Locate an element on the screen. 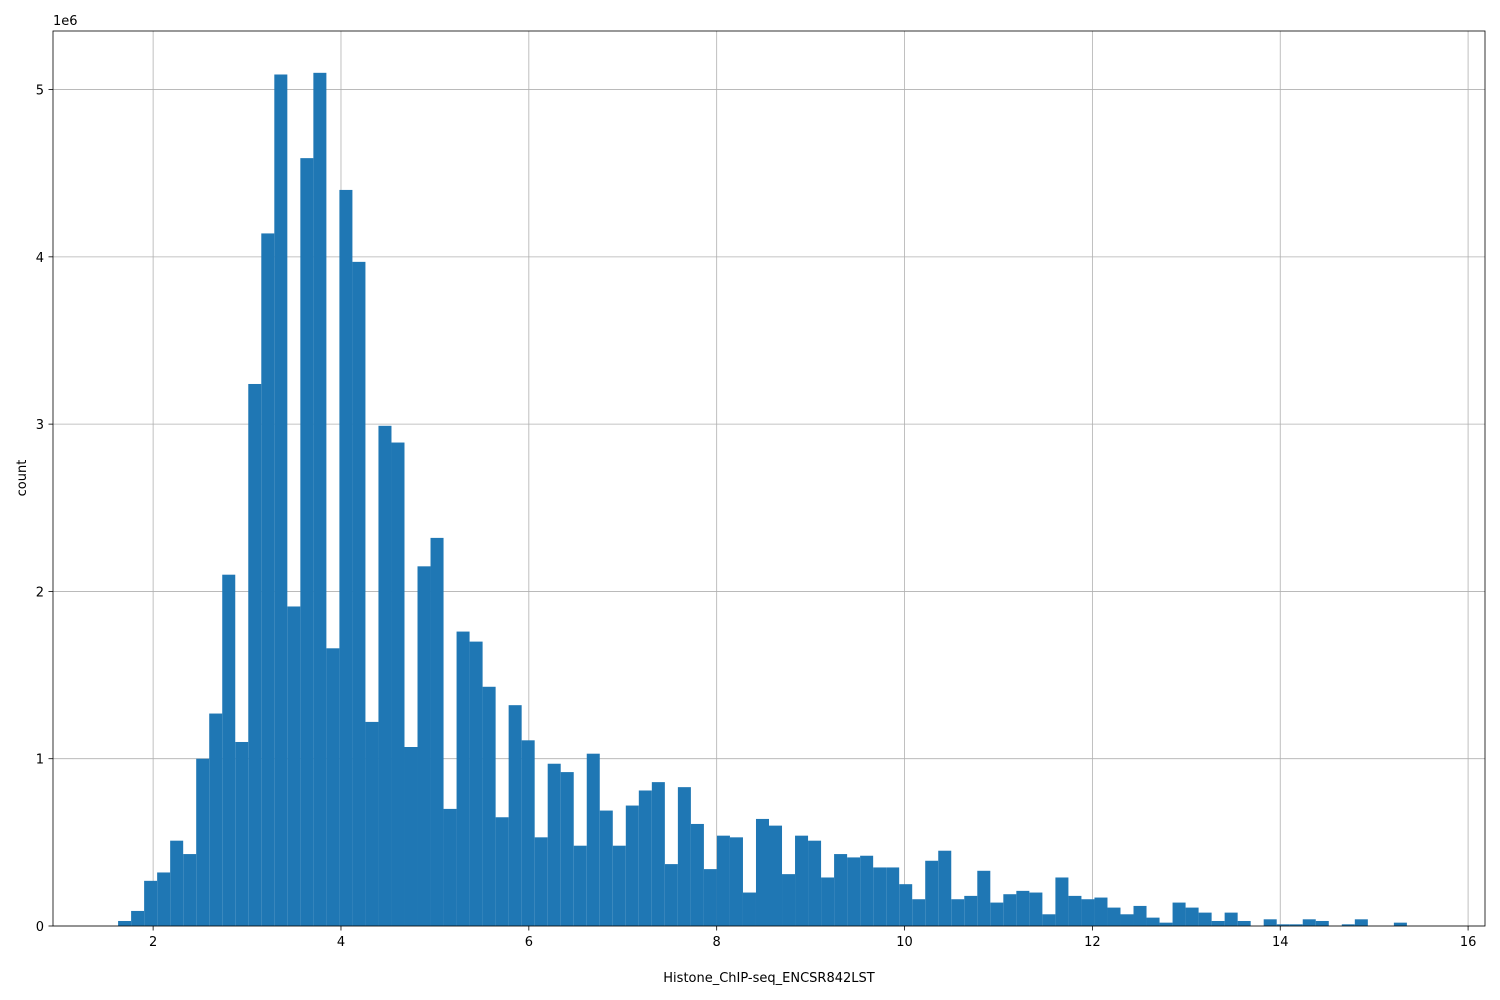  y-tick-label: 0 is located at coordinates (40, 927).